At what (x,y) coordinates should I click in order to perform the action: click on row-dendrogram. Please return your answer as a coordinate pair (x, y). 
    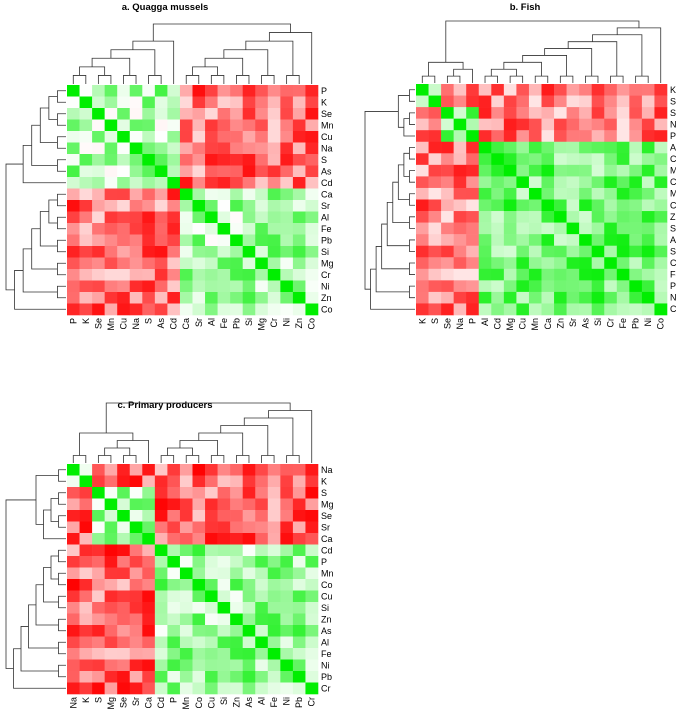
    Looking at the image, I should click on (389, 199).